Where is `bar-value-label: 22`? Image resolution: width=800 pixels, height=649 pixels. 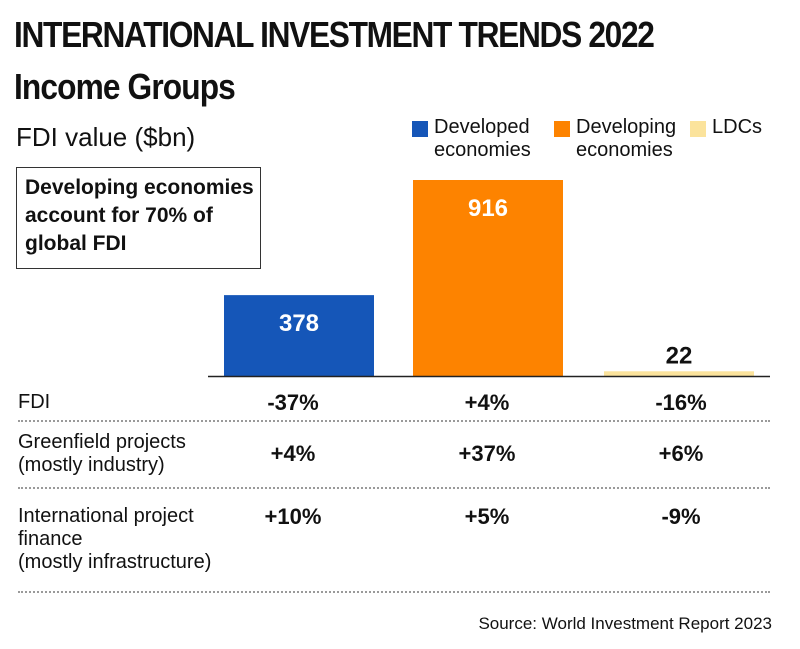 bar-value-label: 22 is located at coordinates (679, 355).